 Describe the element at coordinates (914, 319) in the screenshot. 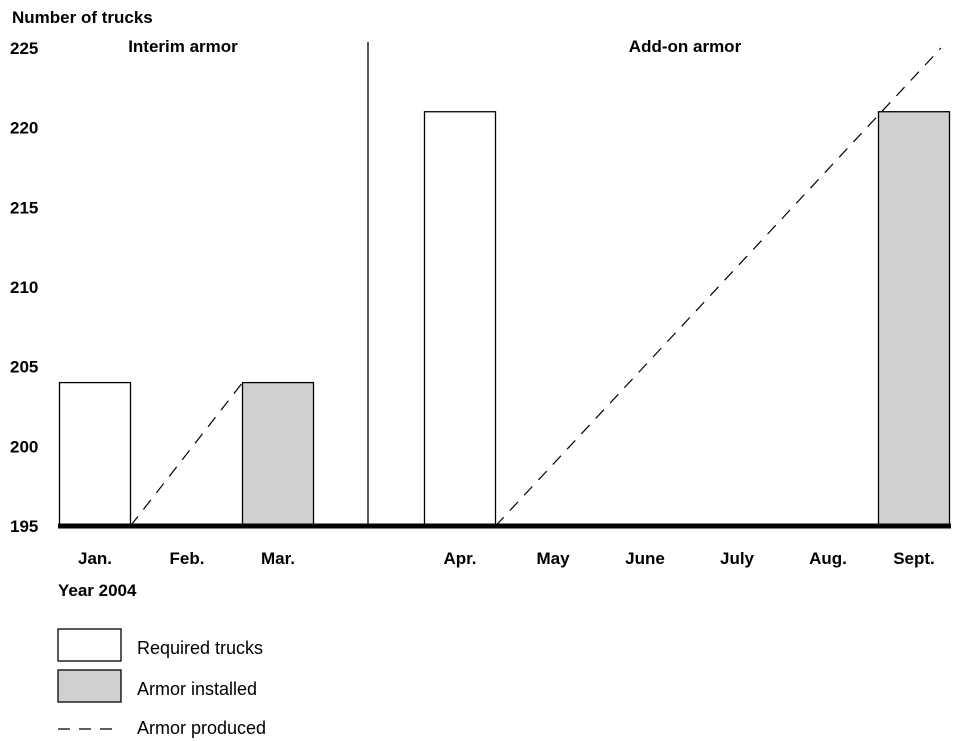

I see `bar-armor-installed-sept` at that location.